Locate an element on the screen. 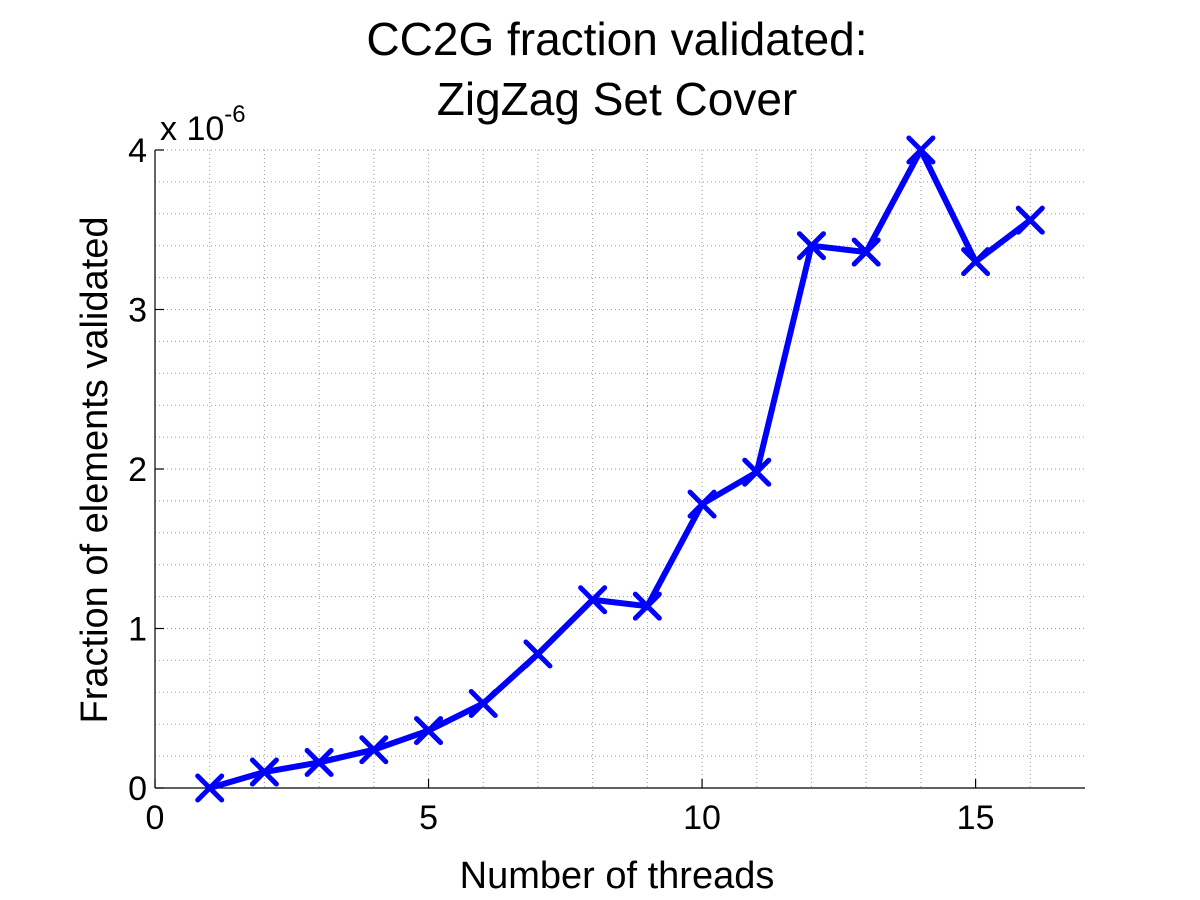  y-tick-label: 0 is located at coordinates (137, 789).